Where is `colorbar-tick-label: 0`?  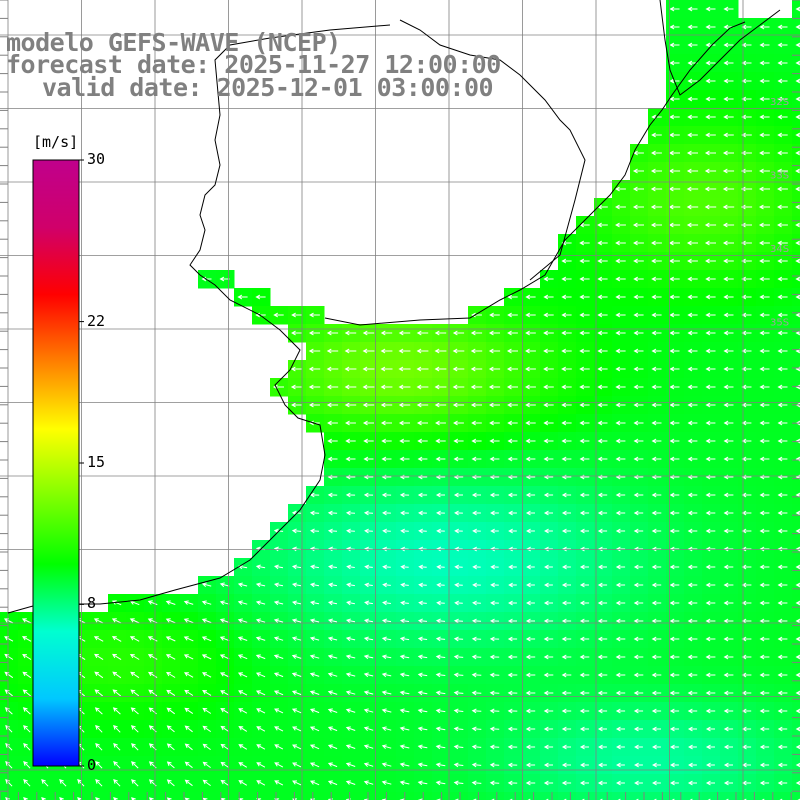 colorbar-tick-label: 0 is located at coordinates (92, 765).